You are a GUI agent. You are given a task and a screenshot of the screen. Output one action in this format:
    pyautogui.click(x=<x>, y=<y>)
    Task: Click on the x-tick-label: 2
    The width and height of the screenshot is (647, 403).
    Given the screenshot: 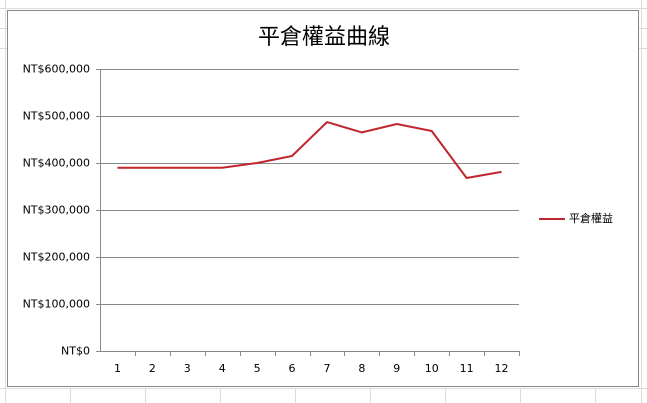 What is the action you would take?
    pyautogui.click(x=152, y=368)
    